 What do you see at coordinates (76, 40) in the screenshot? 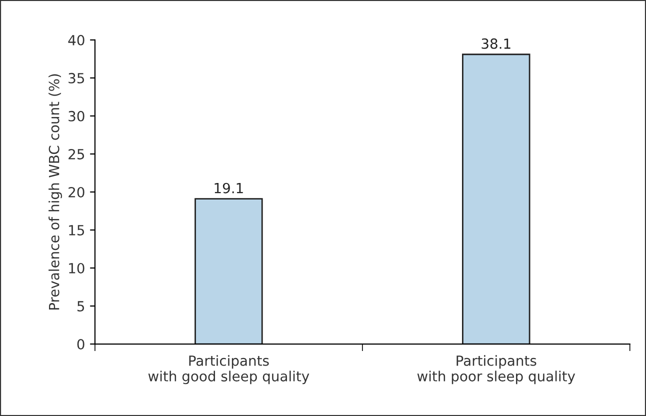
I see `y-tick-label: 40` at bounding box center [76, 40].